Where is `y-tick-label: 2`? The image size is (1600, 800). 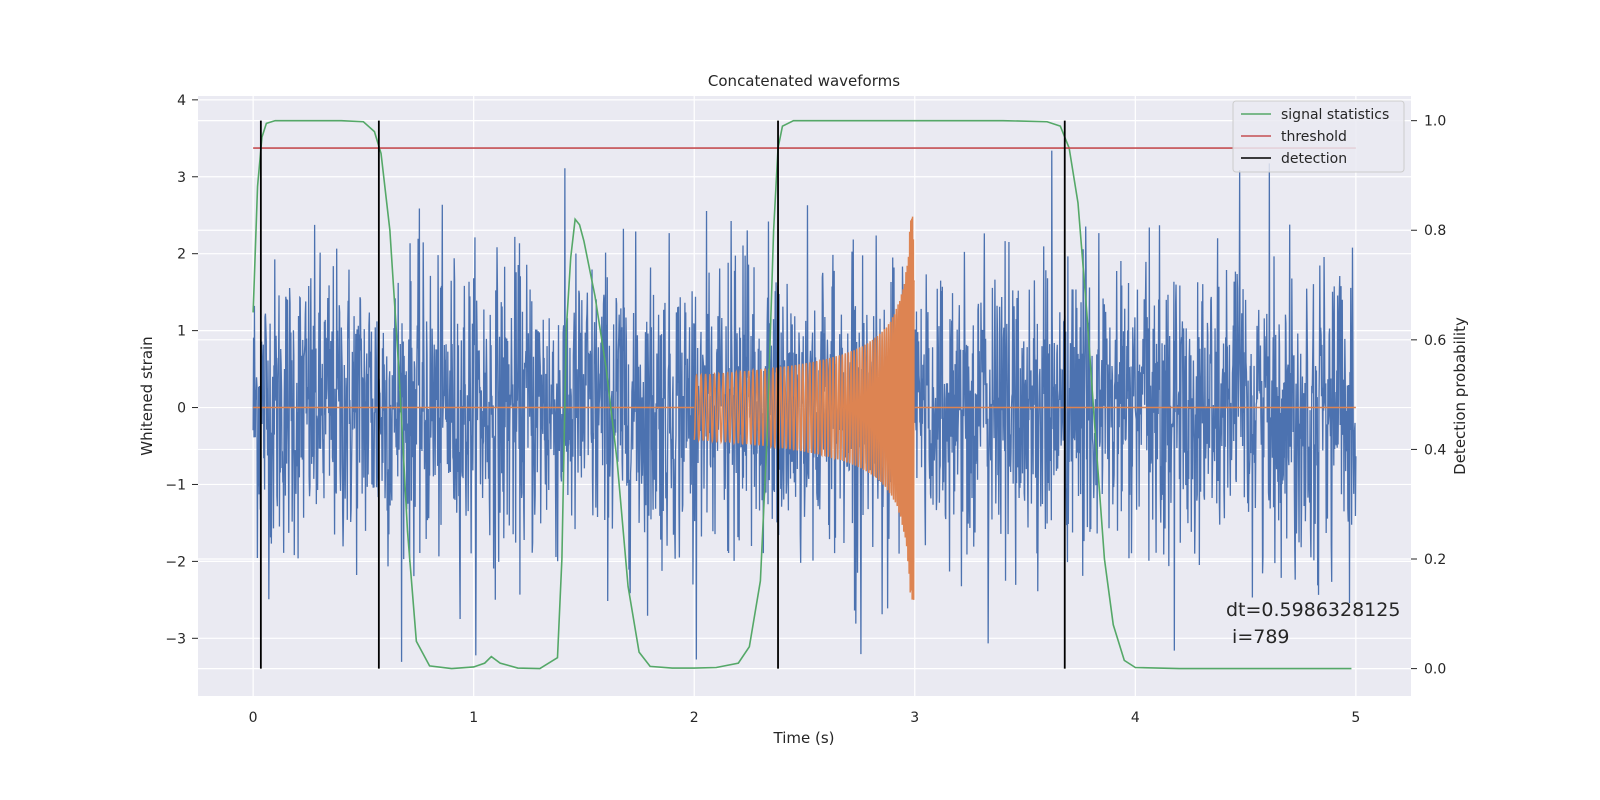 y-tick-label: 2 is located at coordinates (181, 255).